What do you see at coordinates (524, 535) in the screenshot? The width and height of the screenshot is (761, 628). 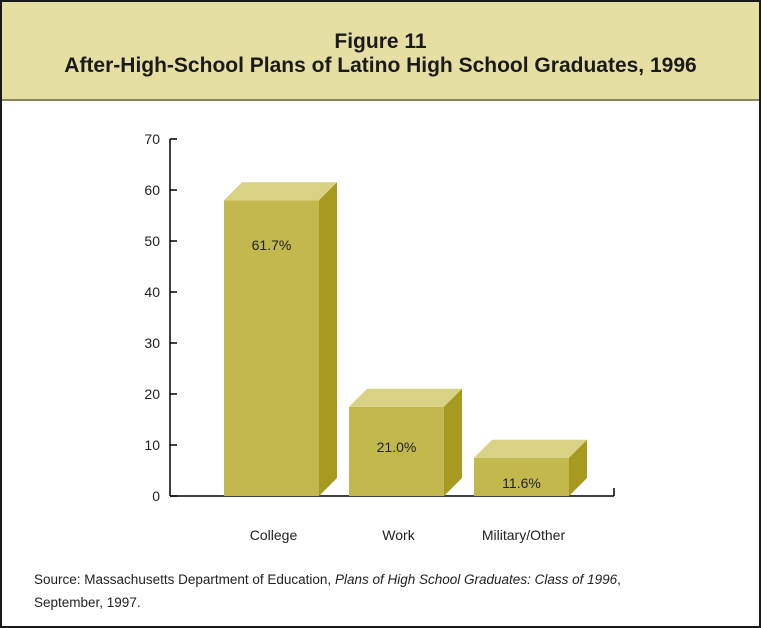 I see `category-label: Military/Other` at bounding box center [524, 535].